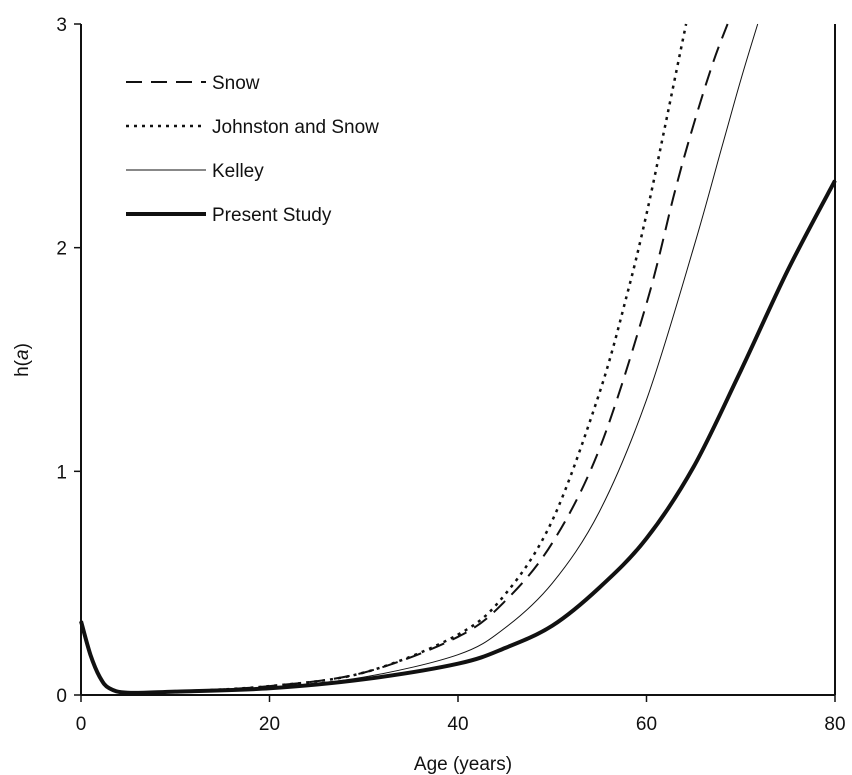 The width and height of the screenshot is (852, 775). Describe the element at coordinates (252, 149) in the screenshot. I see `legend: Snow Johnston and Snow Kelley Present Study` at that location.